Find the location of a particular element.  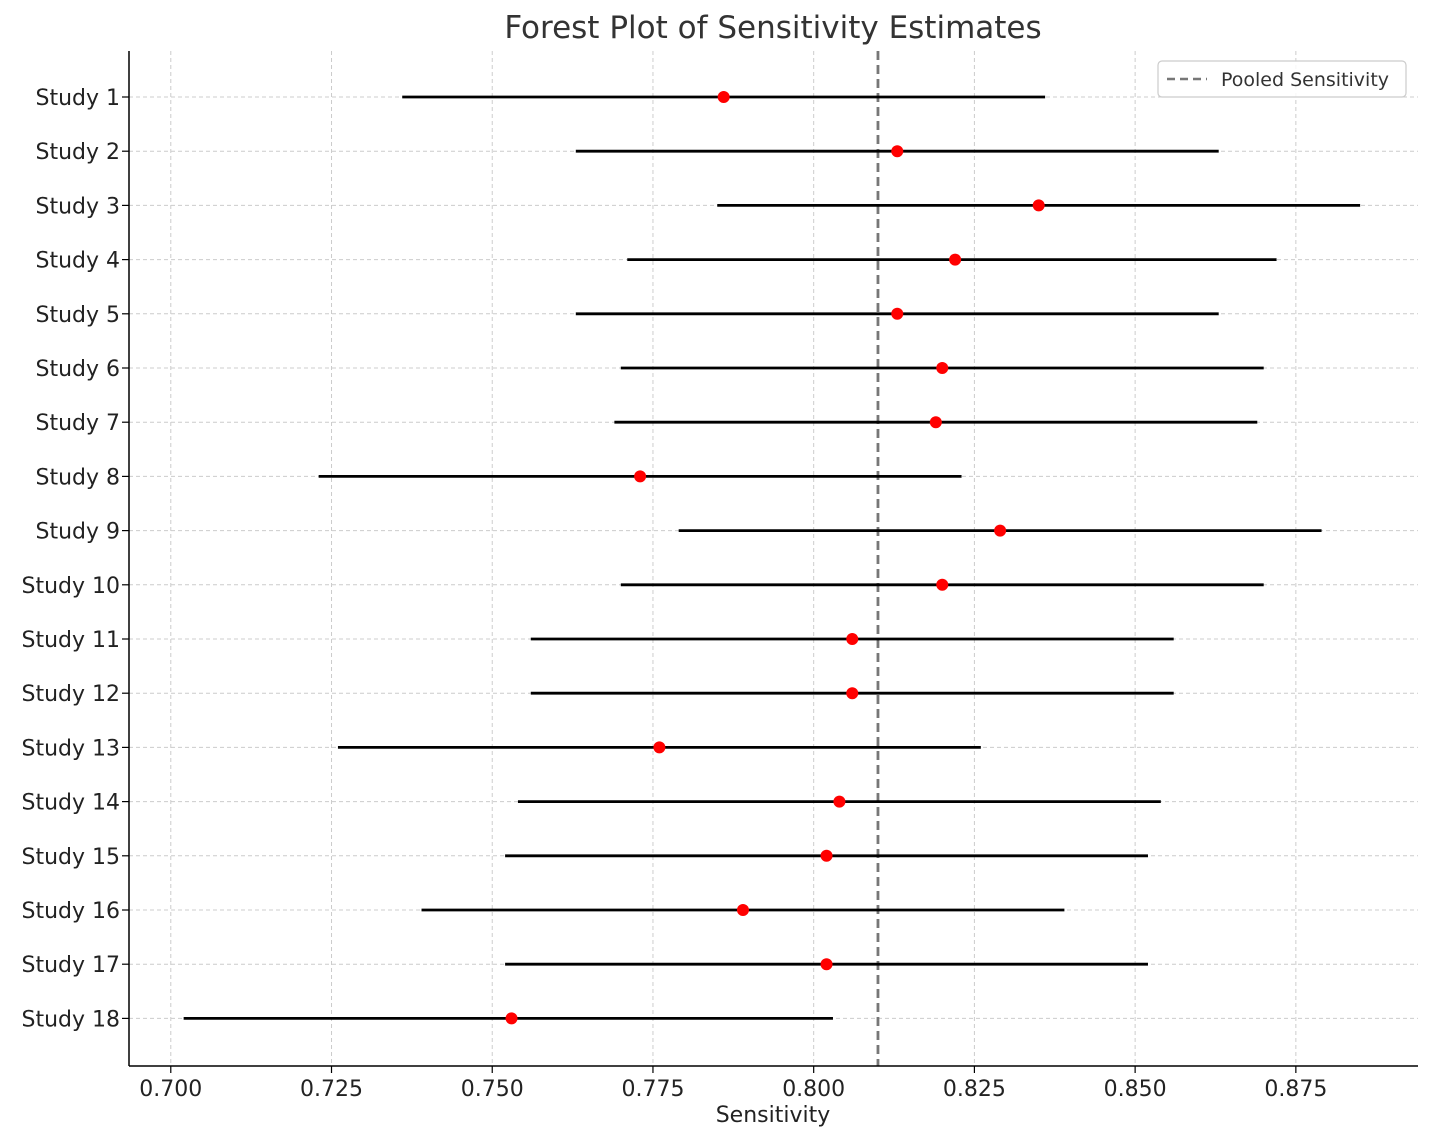

x-tick-label: 0.850 is located at coordinates (1135, 1089).